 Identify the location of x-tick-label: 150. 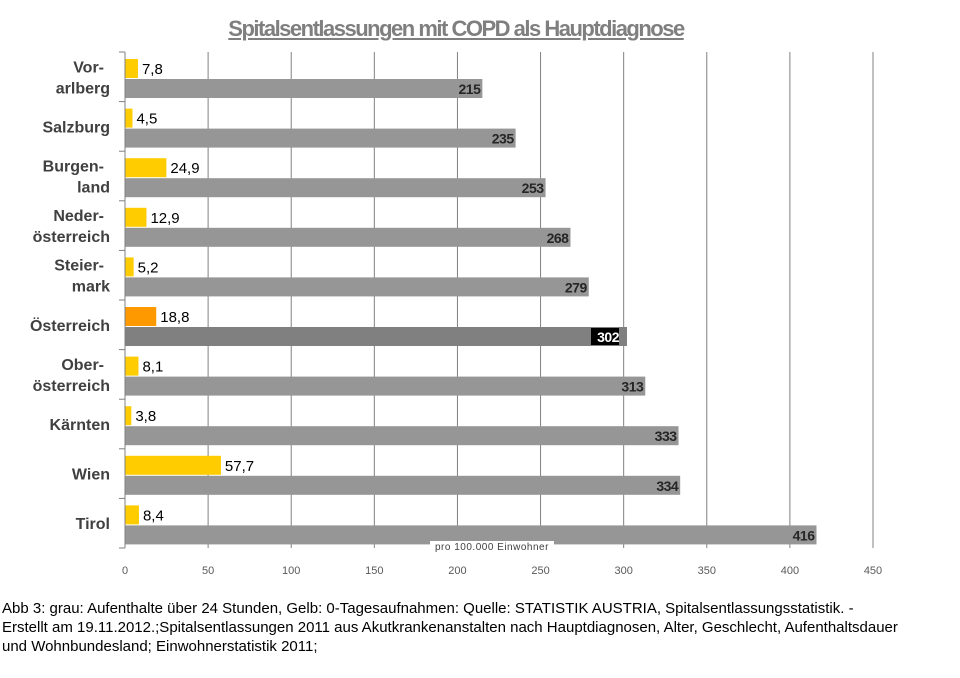
(374, 571).